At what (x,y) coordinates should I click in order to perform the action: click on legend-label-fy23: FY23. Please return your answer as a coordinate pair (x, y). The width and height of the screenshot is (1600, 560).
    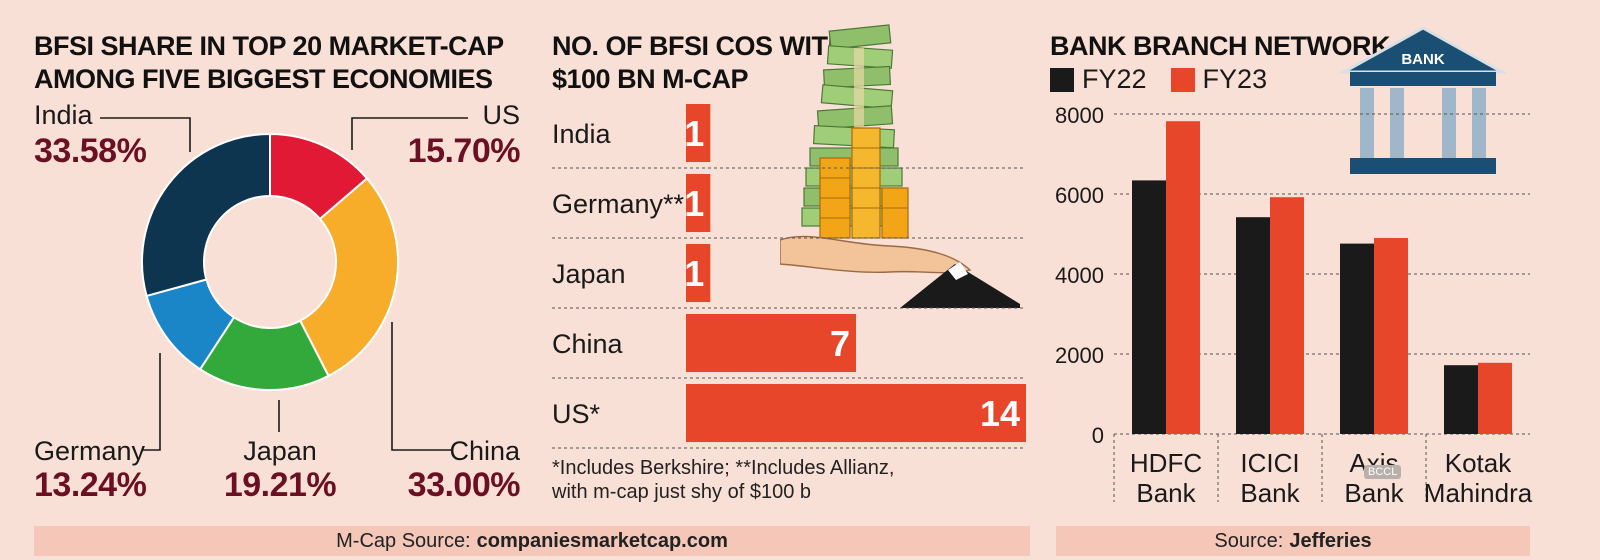
    Looking at the image, I should click on (1235, 79).